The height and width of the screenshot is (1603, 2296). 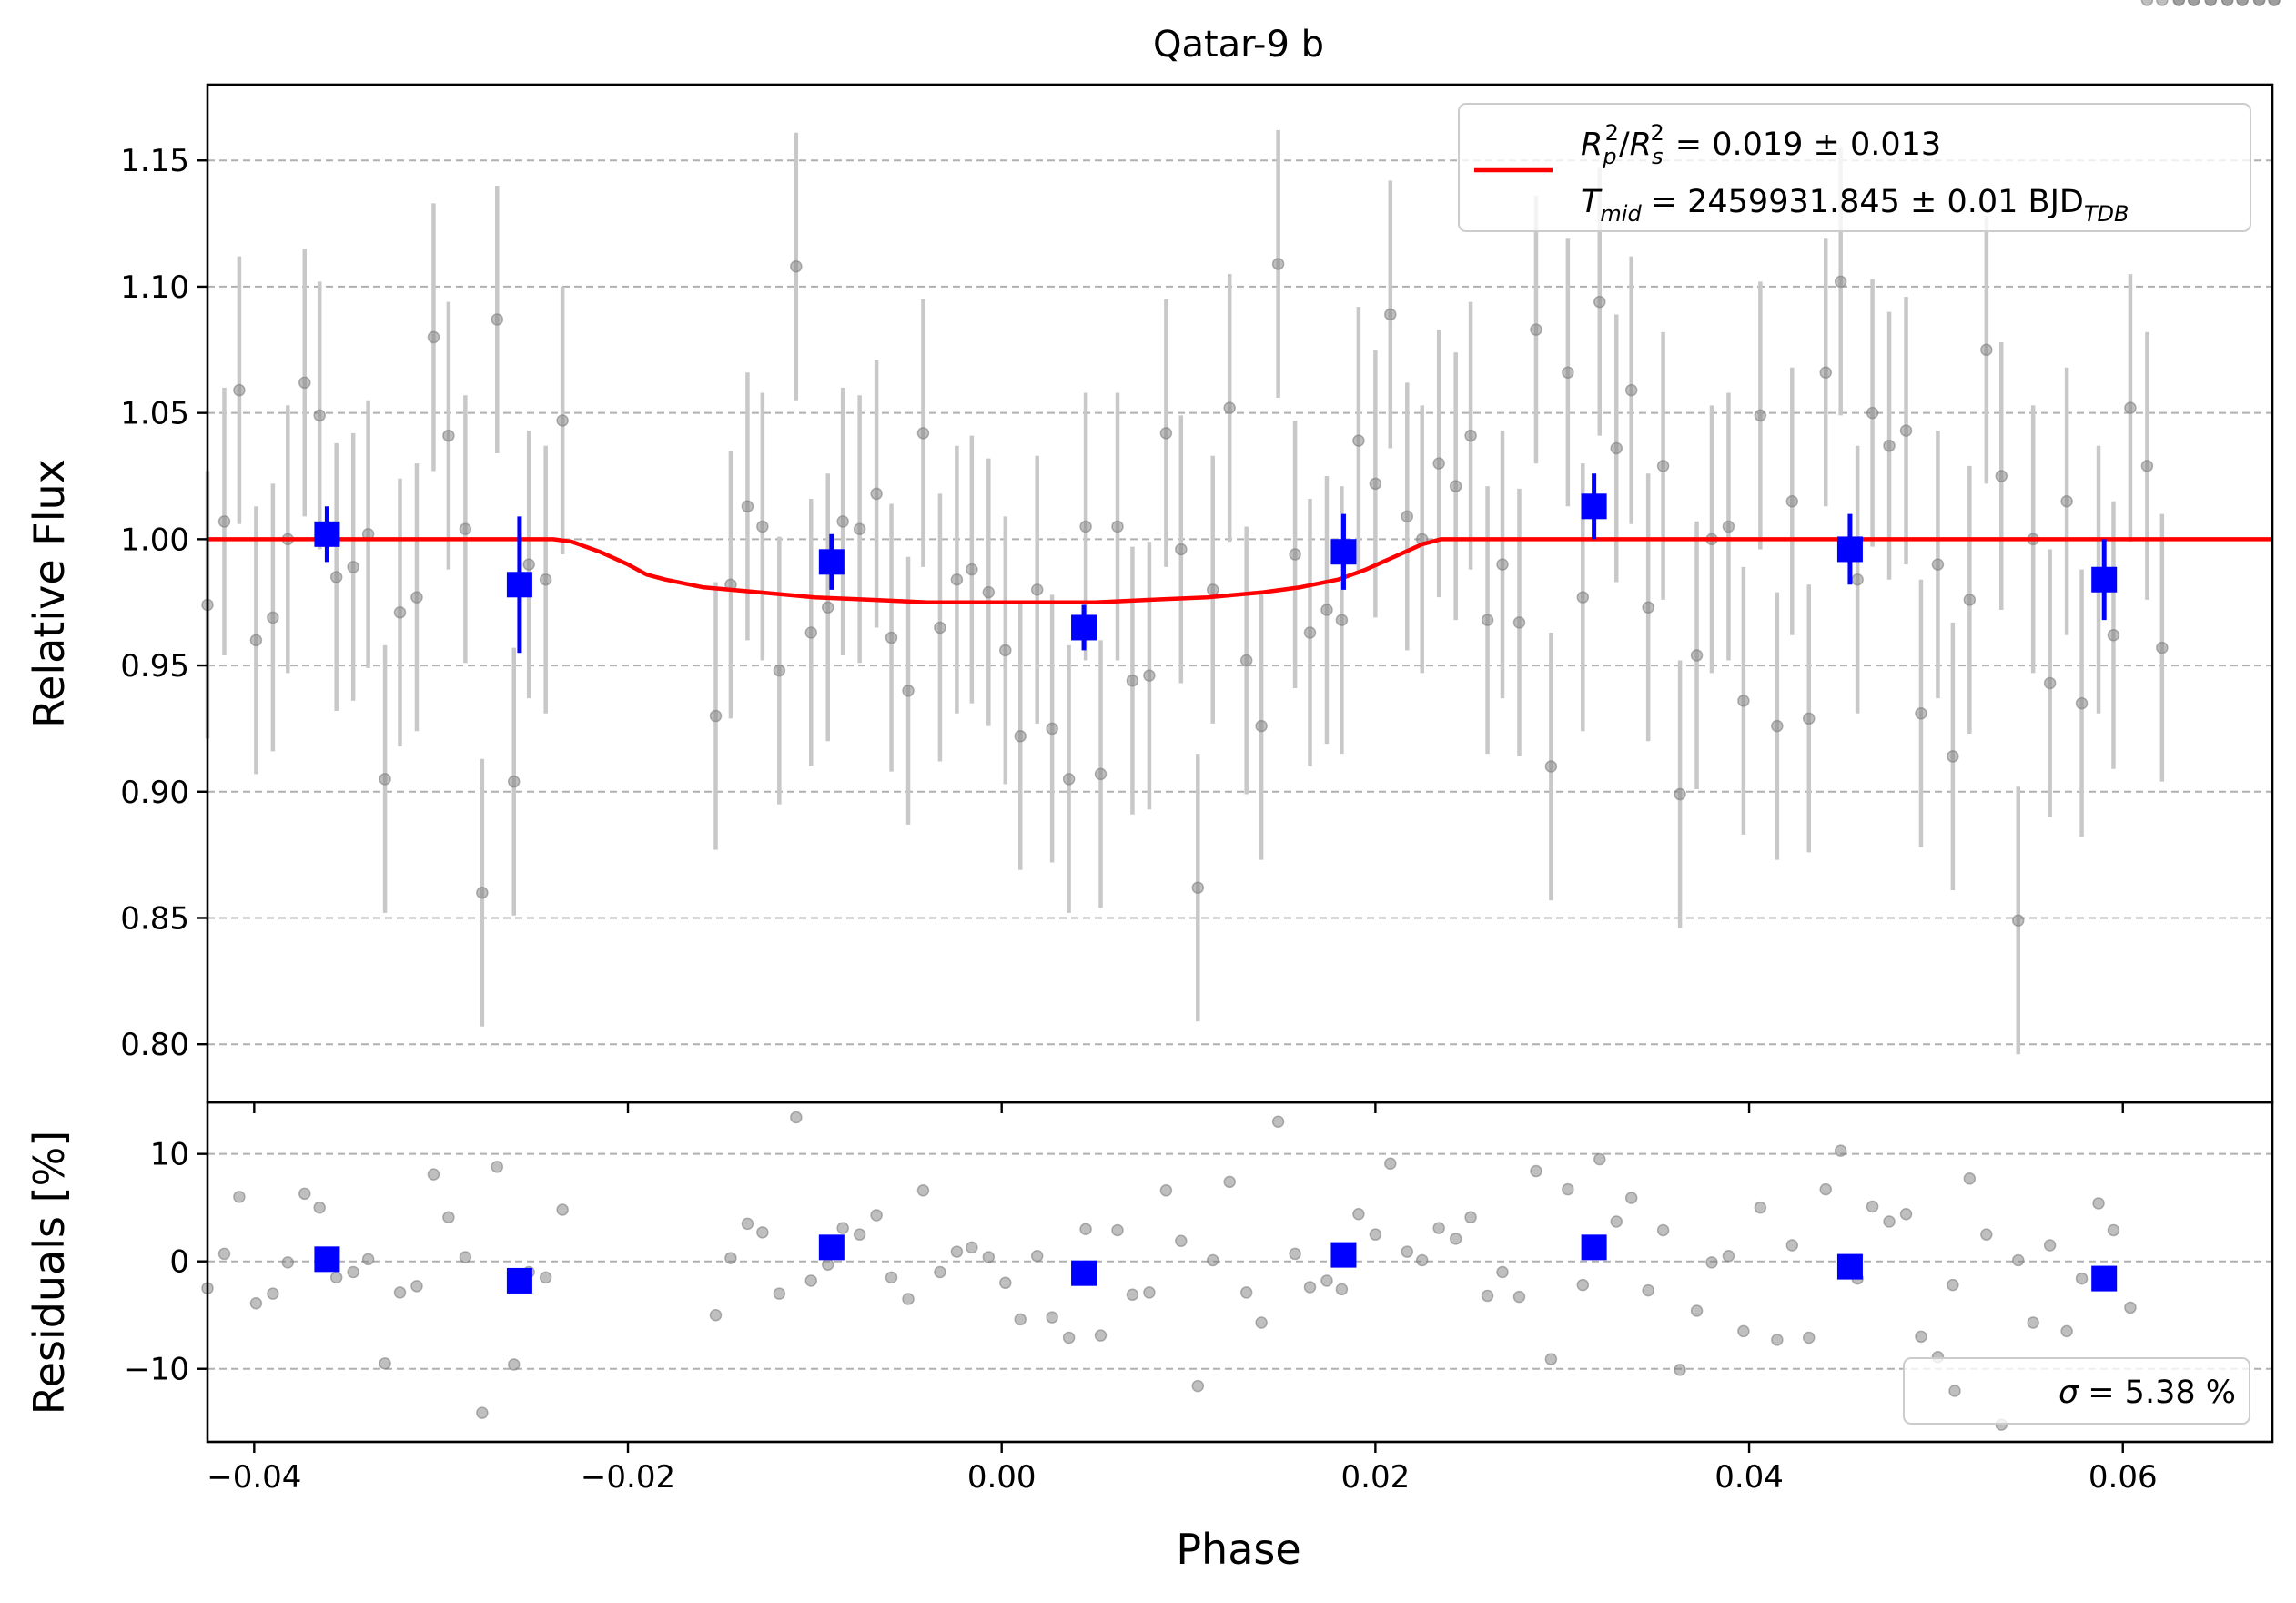 What do you see at coordinates (1850, 549) in the screenshot?
I see `binned-point` at bounding box center [1850, 549].